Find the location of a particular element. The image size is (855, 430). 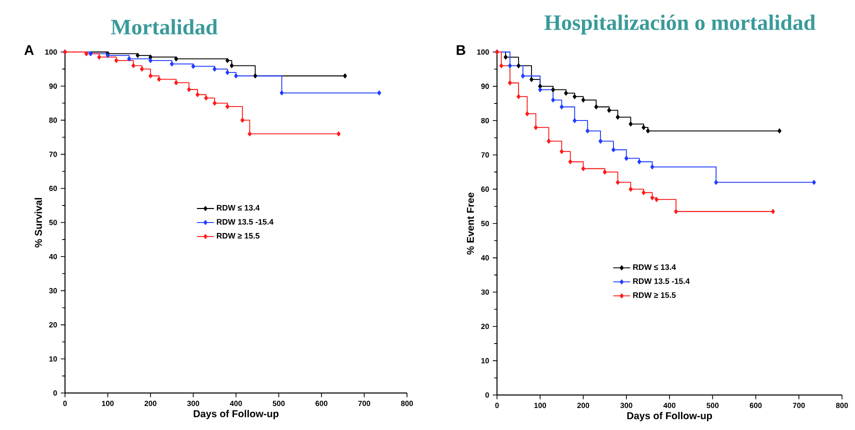

text: B is located at coordinates (461, 50).